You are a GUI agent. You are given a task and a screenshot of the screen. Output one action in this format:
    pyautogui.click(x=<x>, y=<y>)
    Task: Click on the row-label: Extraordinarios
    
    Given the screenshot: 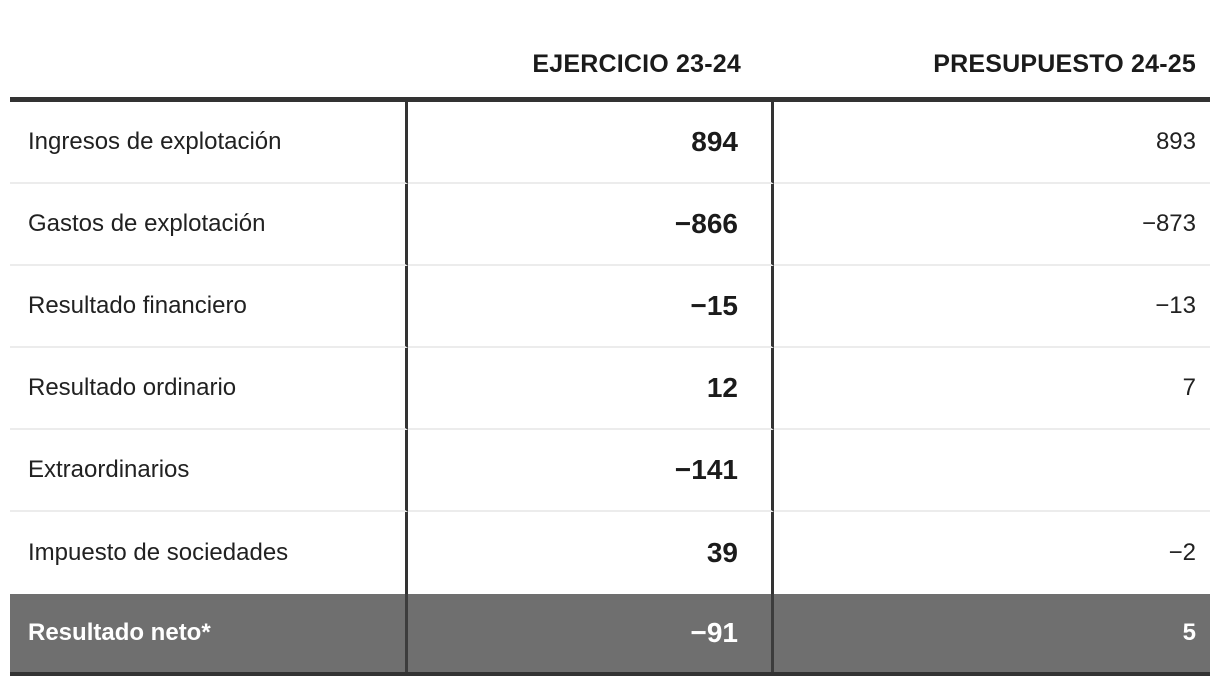 What is the action you would take?
    pyautogui.click(x=209, y=471)
    